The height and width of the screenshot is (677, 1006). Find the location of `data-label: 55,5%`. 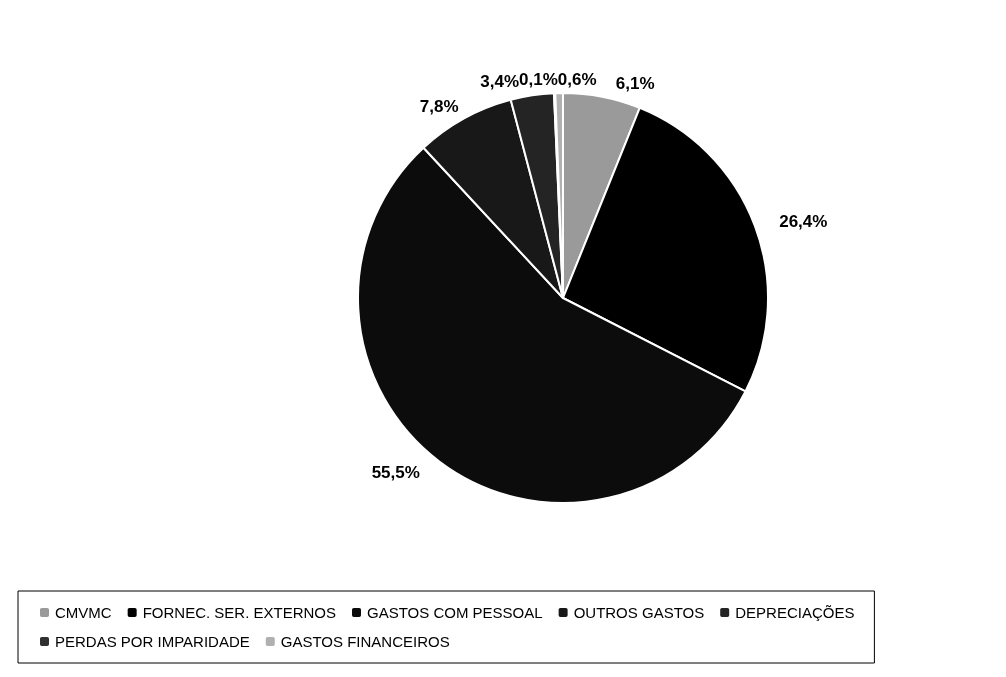

data-label: 55,5% is located at coordinates (395, 473).